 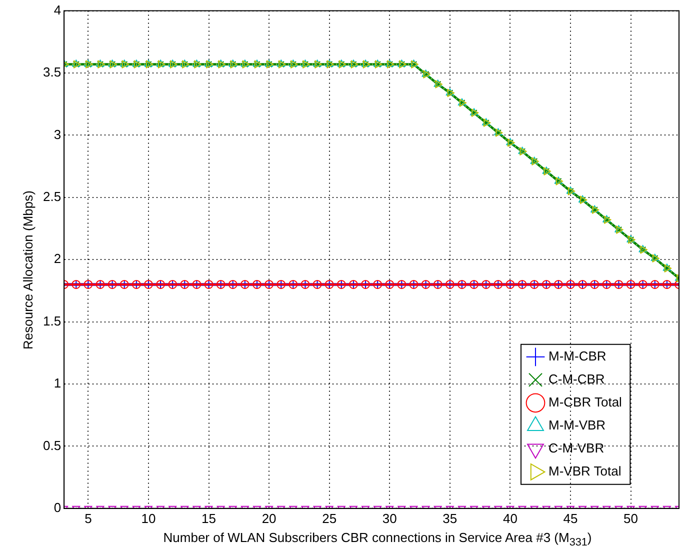 I want to click on y-tick-label: 2, so click(x=58, y=258).